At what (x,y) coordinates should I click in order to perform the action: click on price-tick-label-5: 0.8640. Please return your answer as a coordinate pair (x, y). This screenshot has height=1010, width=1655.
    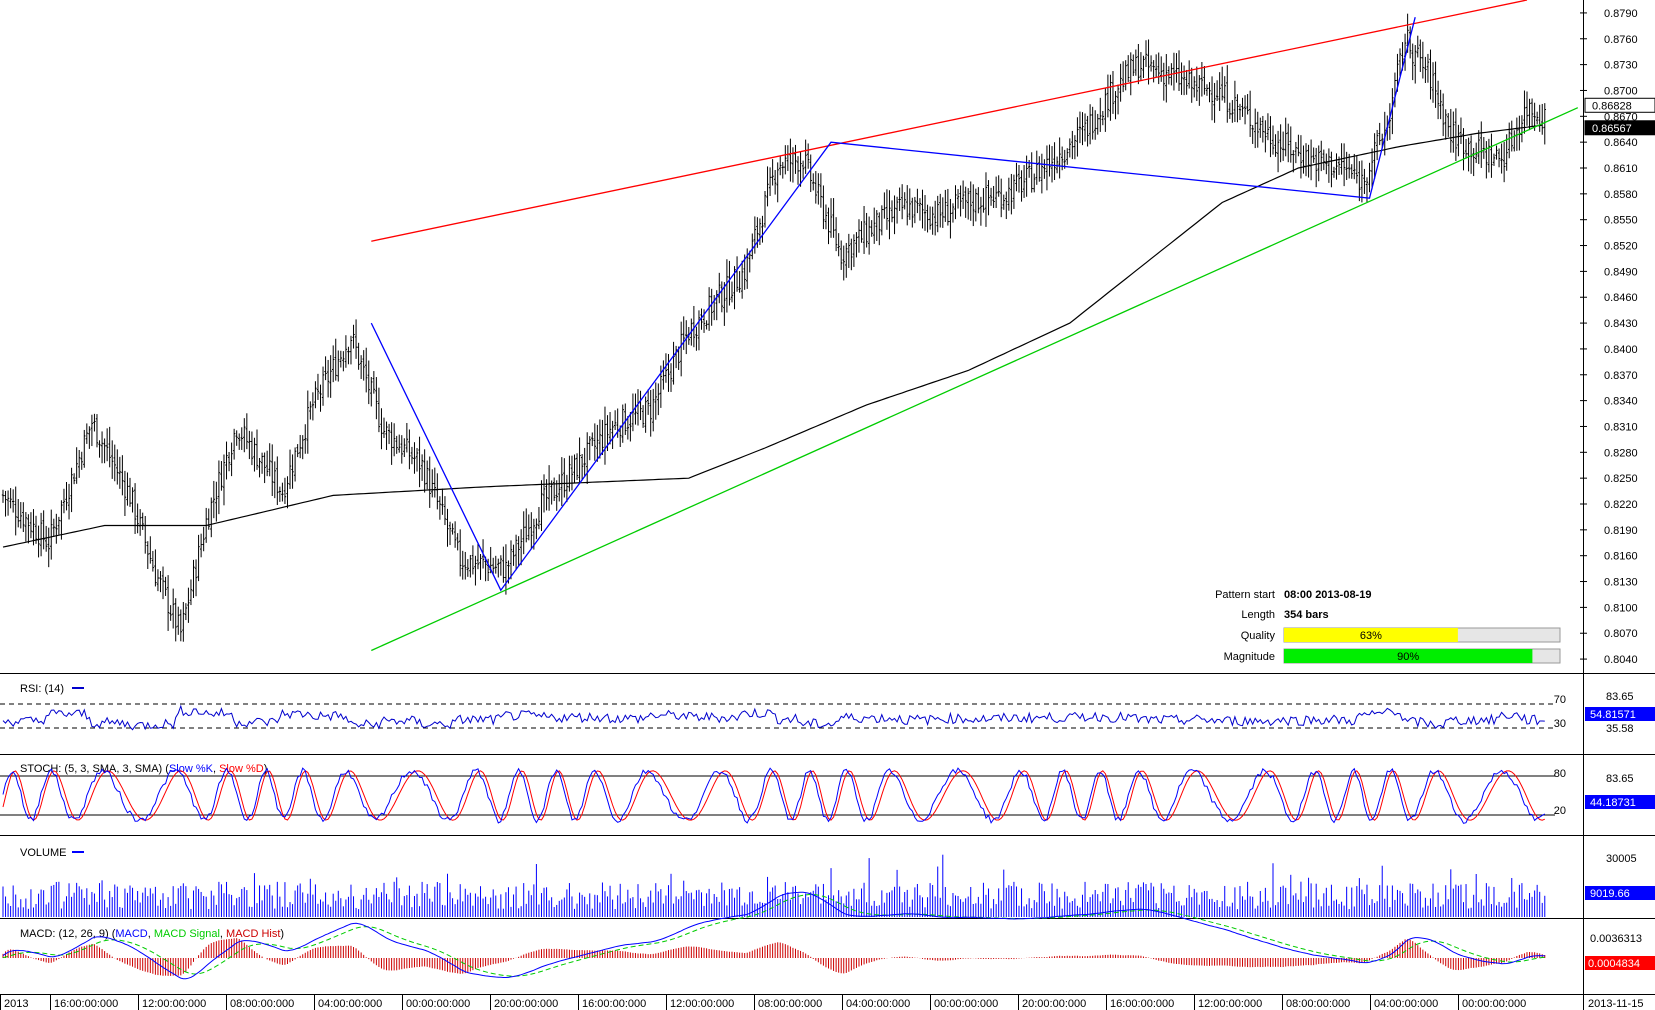
    Looking at the image, I should click on (1621, 143).